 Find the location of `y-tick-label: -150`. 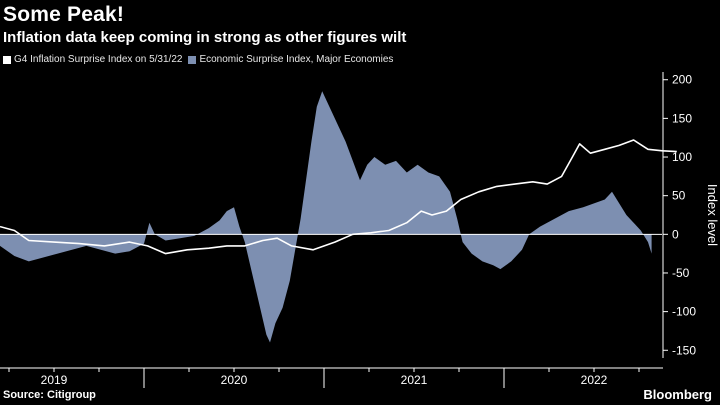

y-tick-label: -150 is located at coordinates (684, 350).